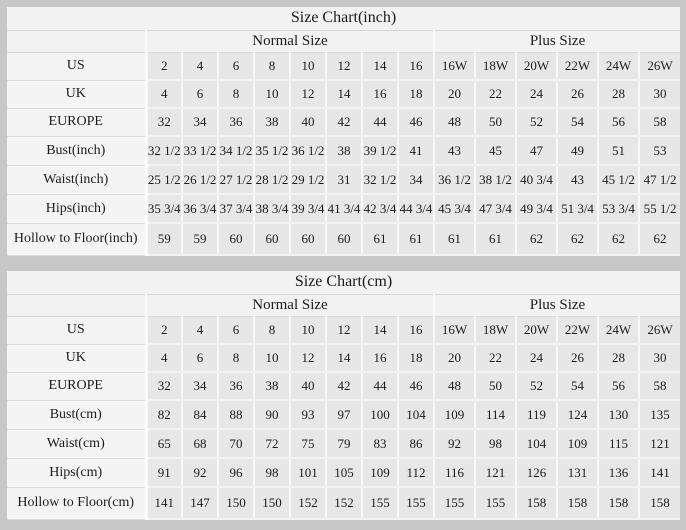 This screenshot has width=686, height=530. What do you see at coordinates (495, 209) in the screenshot?
I see `value-cell: 47 3/4` at bounding box center [495, 209].